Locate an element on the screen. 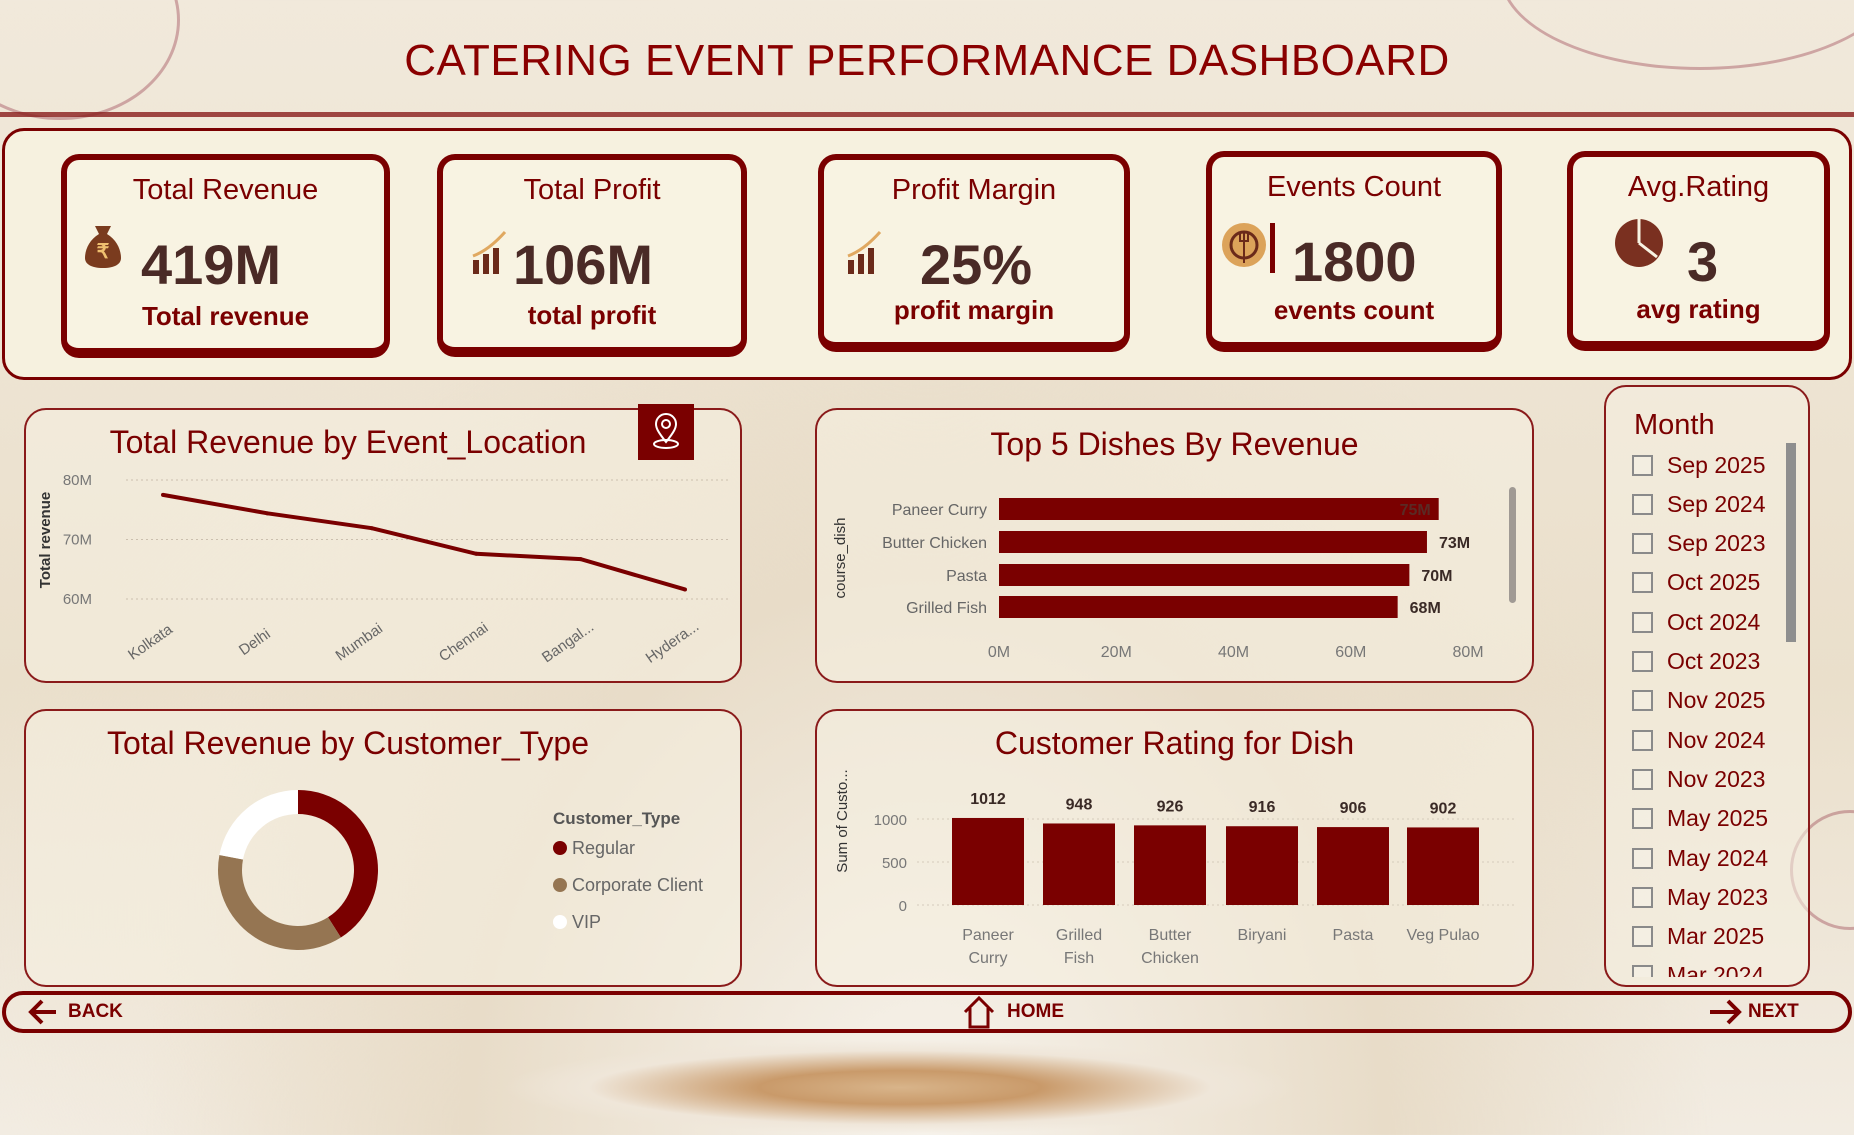 This screenshot has height=1135, width=1854. month-option: Sep 2024 is located at coordinates (1698, 504).